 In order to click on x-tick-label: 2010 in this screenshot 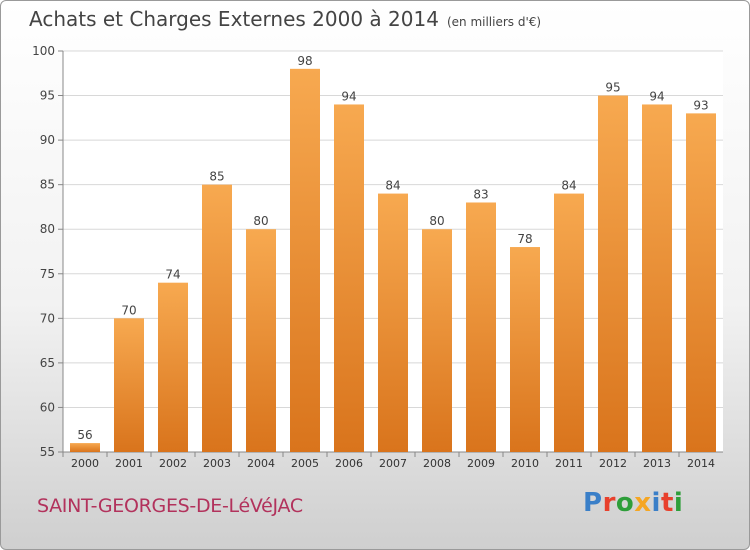, I will do `click(525, 463)`.